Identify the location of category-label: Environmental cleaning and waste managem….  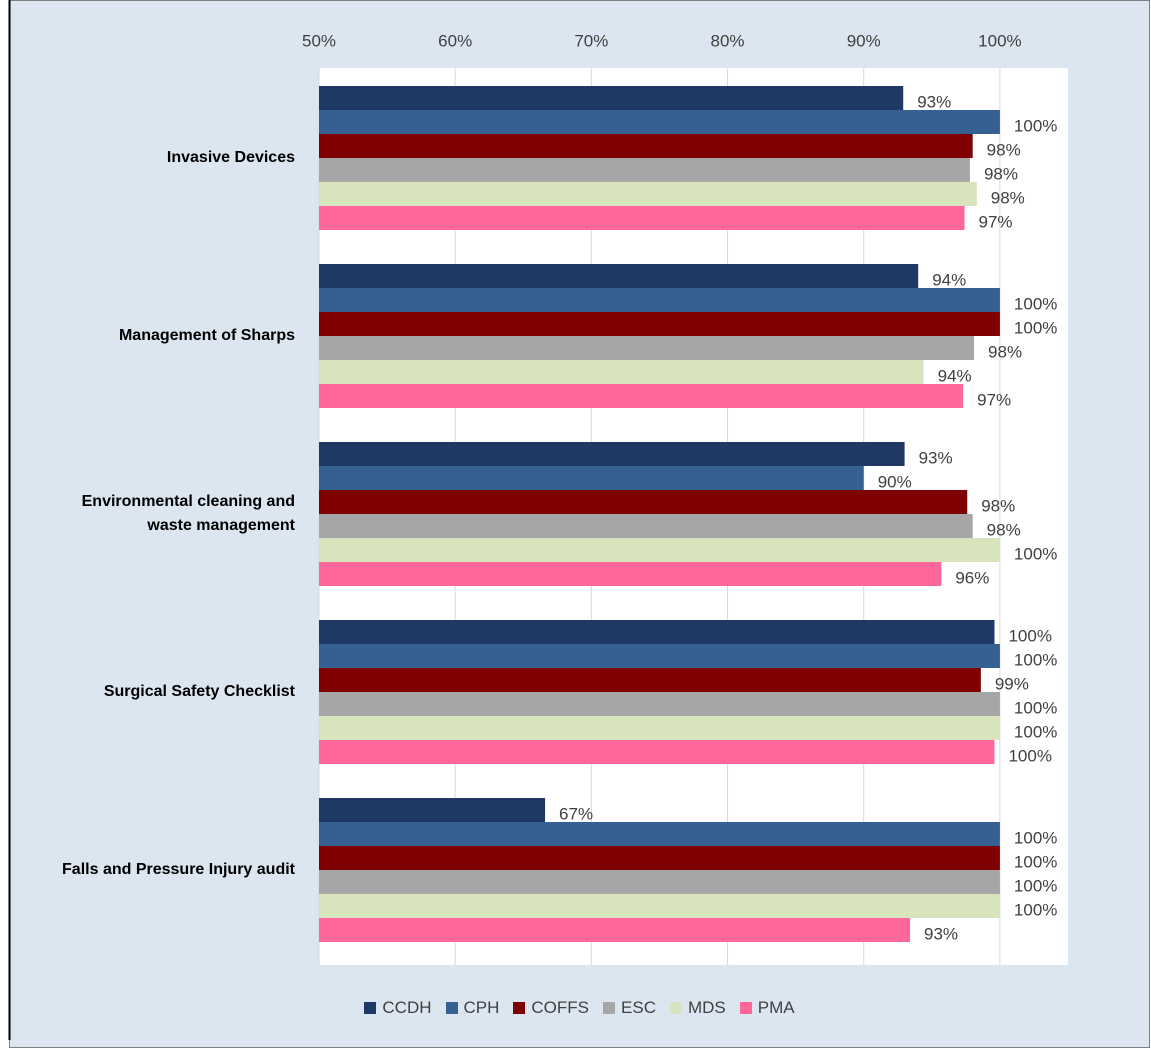
(188, 513).